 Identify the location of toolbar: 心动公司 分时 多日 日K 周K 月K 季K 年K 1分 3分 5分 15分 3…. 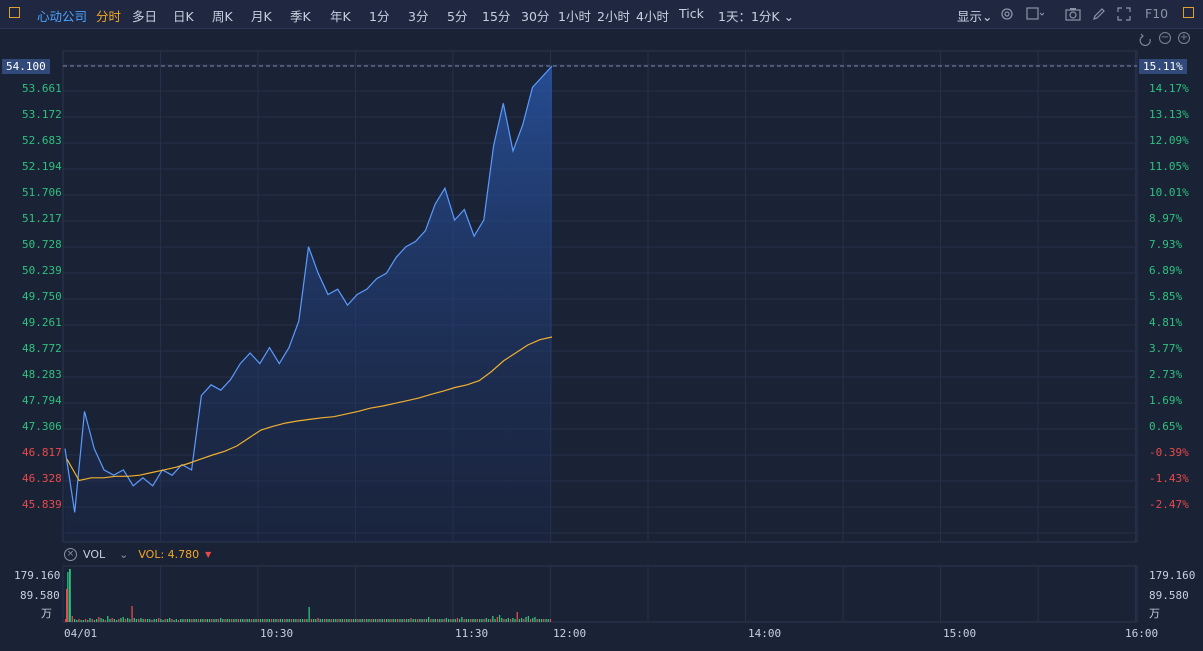
(601, 14).